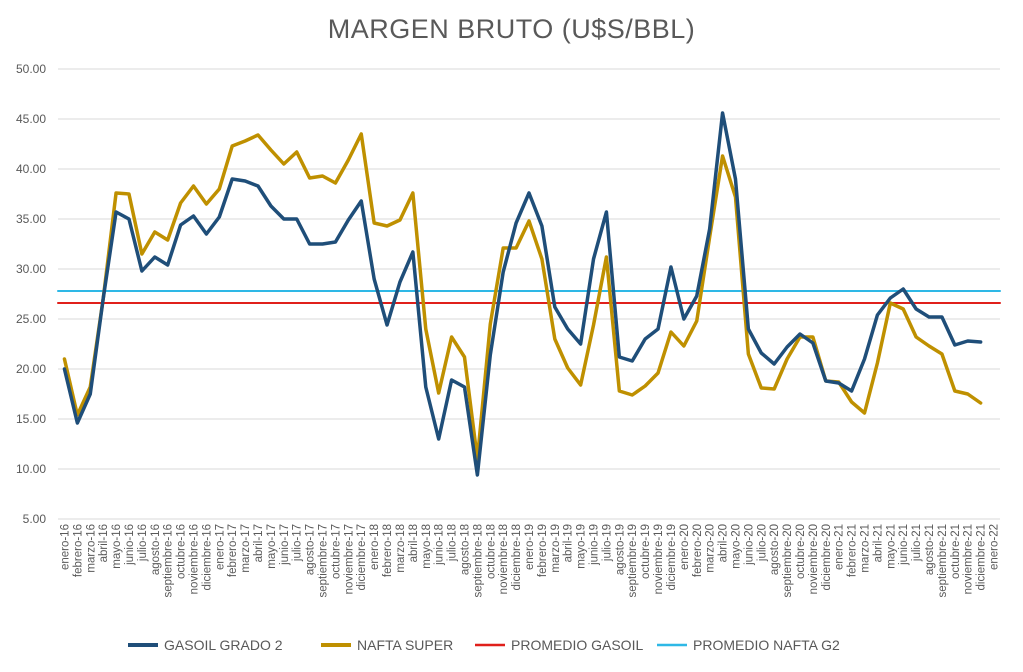 The height and width of the screenshot is (672, 1023). What do you see at coordinates (207, 557) in the screenshot?
I see `x-tick-label: diciembre-16` at bounding box center [207, 557].